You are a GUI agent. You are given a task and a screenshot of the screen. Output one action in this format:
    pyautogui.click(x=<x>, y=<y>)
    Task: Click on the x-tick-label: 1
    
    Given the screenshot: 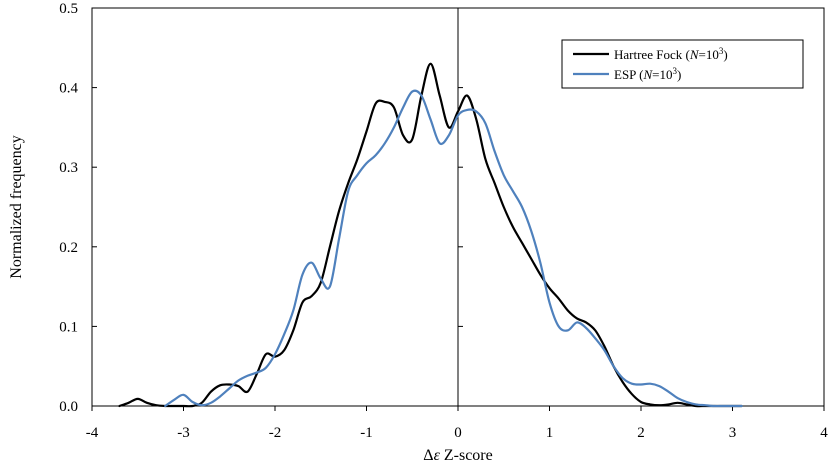 What is the action you would take?
    pyautogui.click(x=550, y=433)
    